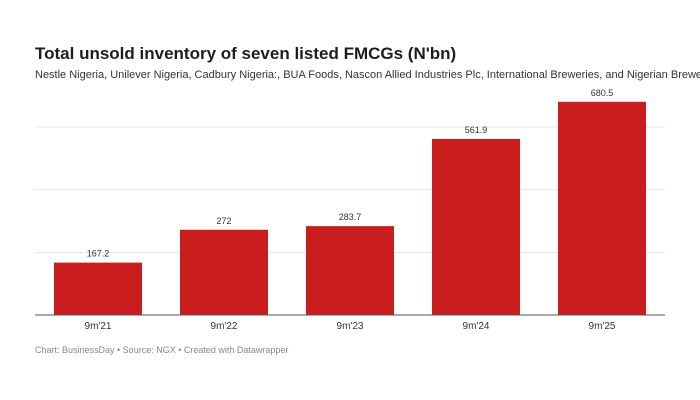 The image size is (700, 400). I want to click on x-tick-label: 9m'23, so click(350, 326).